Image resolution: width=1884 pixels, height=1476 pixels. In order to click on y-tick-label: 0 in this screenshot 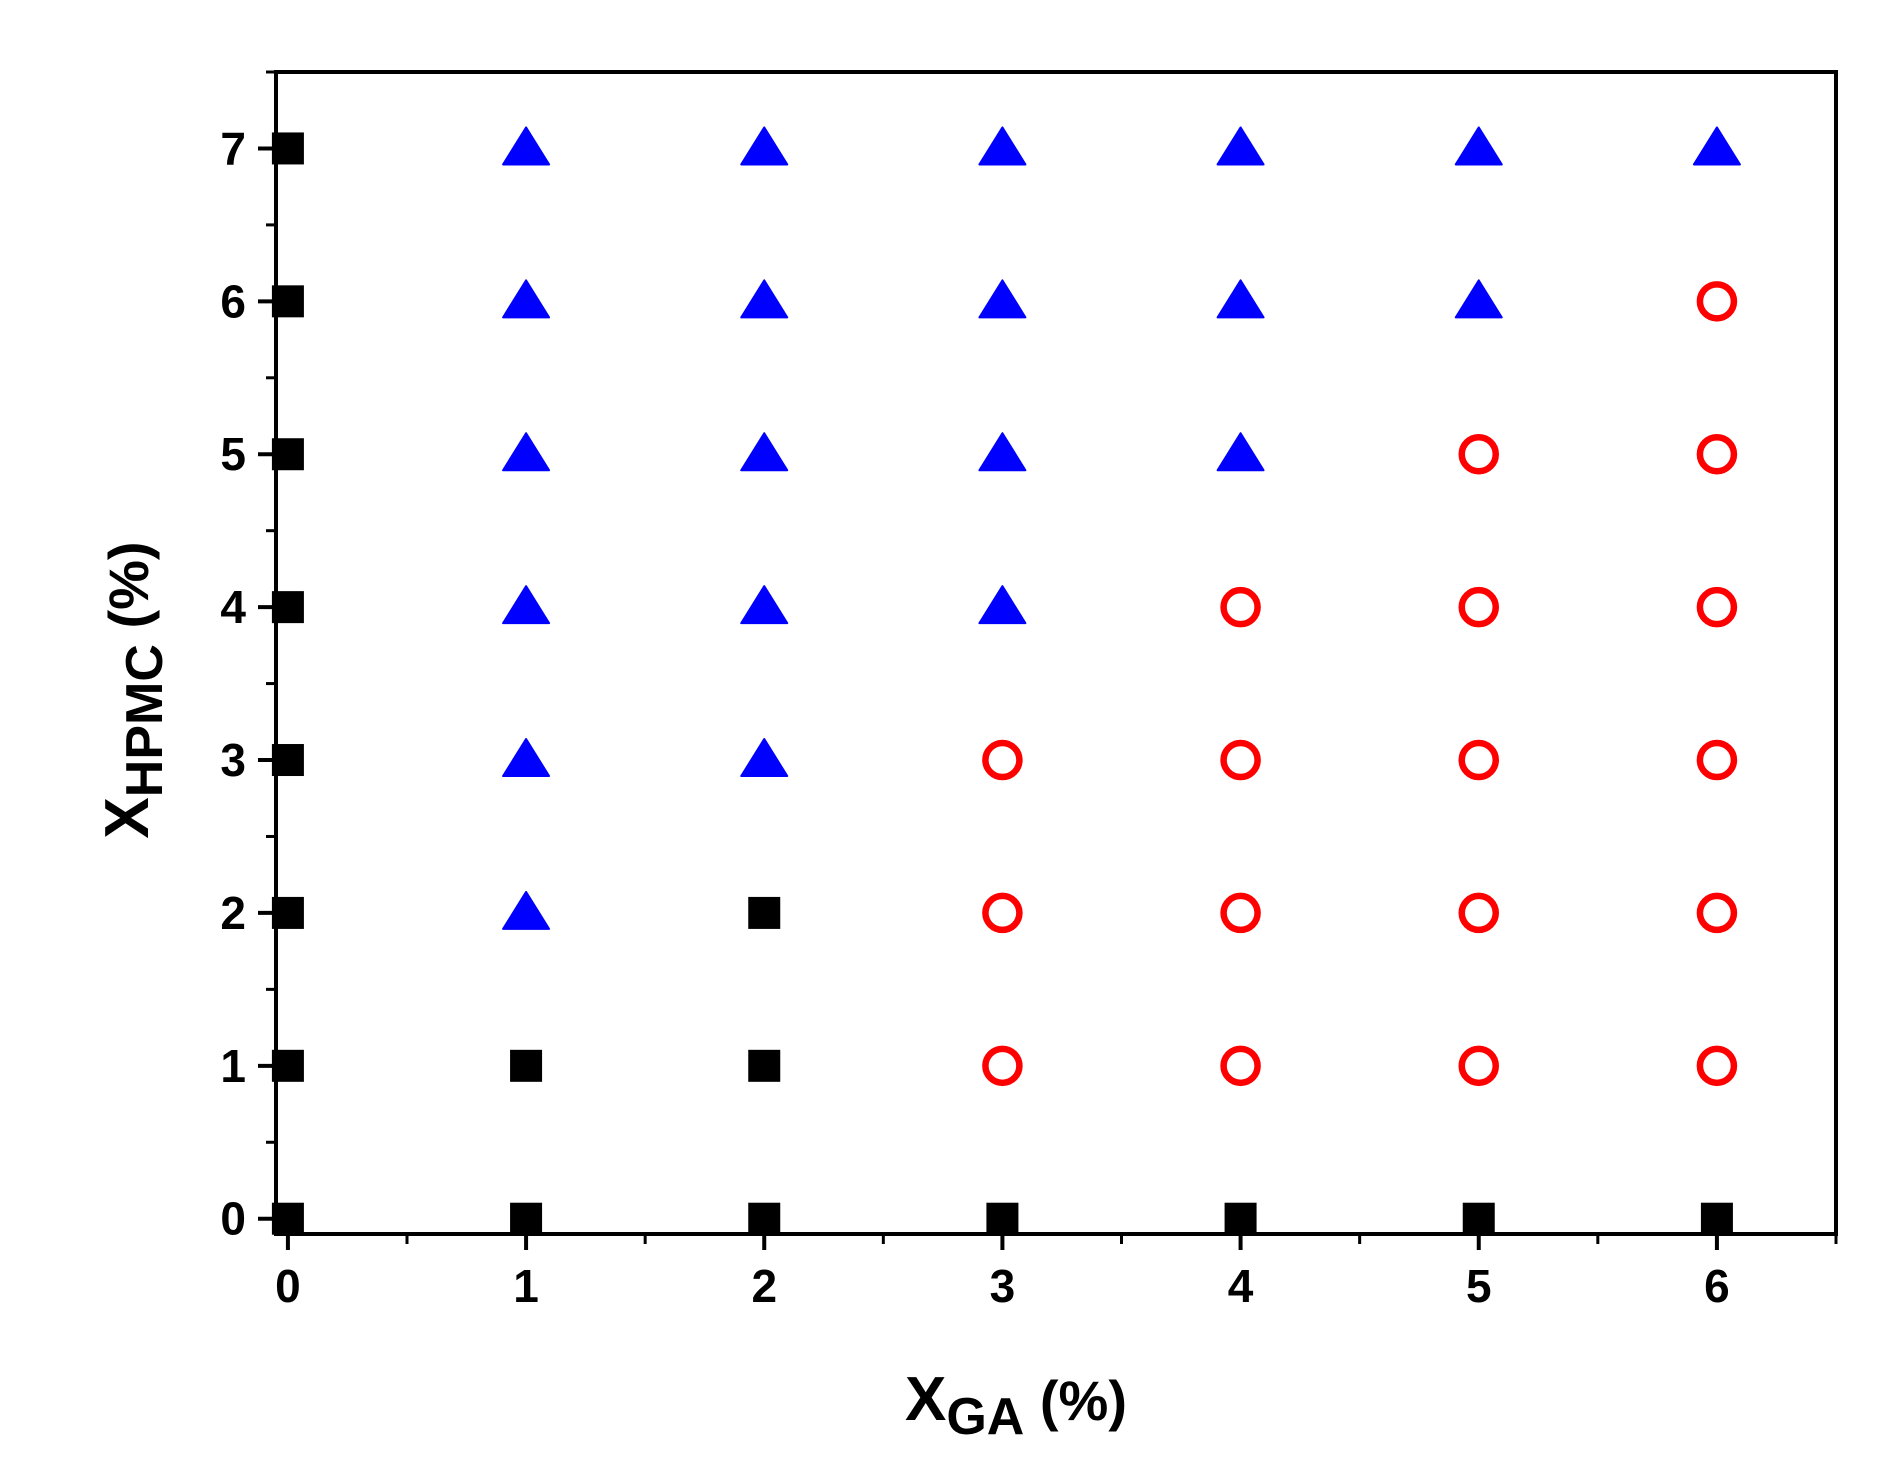, I will do `click(233, 1219)`.